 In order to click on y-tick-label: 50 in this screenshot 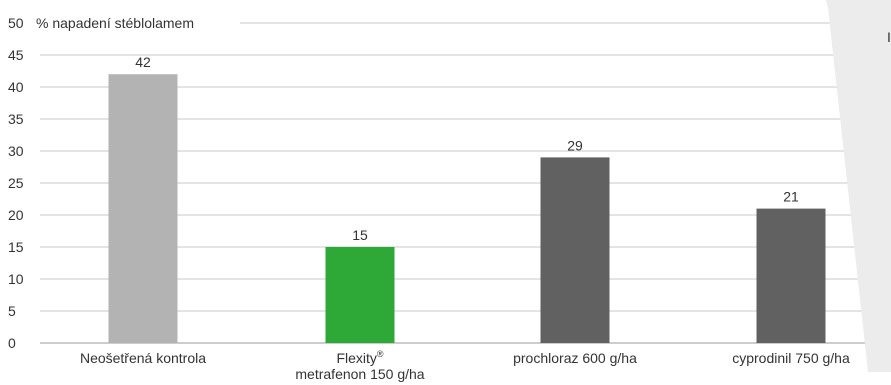, I will do `click(16, 23)`.